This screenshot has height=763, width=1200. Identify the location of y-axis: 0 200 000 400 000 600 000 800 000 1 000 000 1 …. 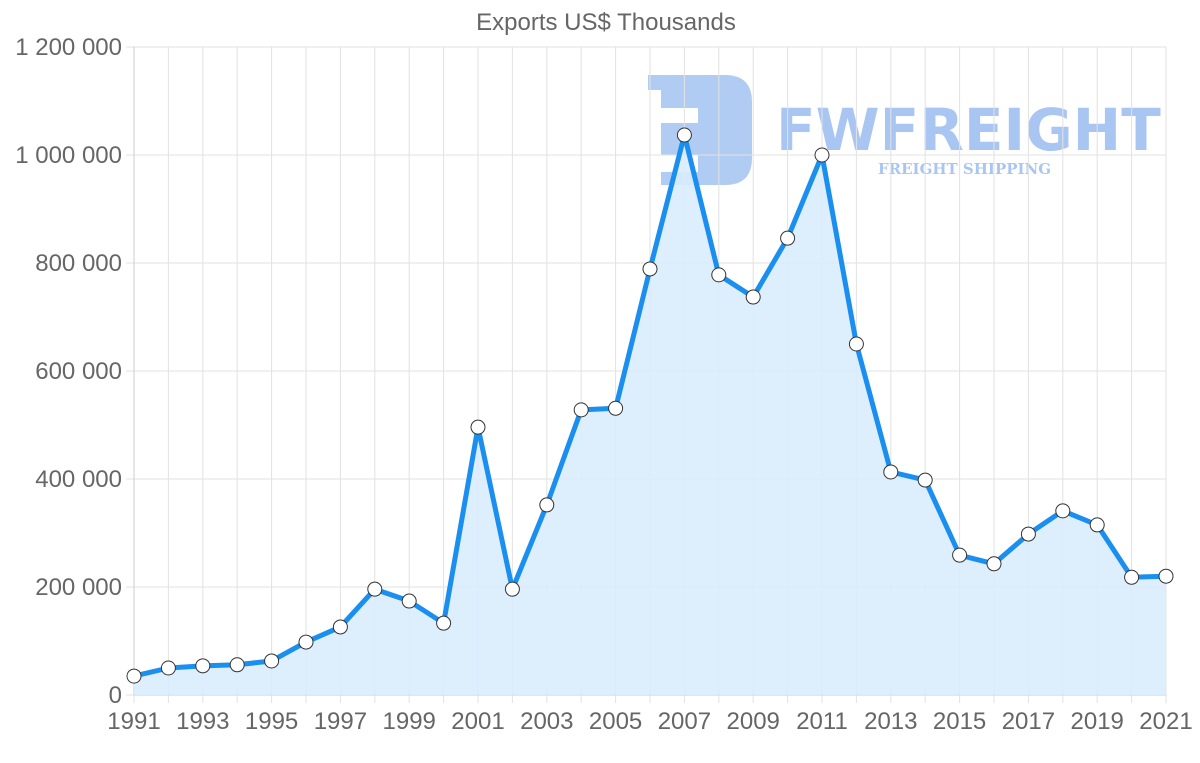
(68, 371).